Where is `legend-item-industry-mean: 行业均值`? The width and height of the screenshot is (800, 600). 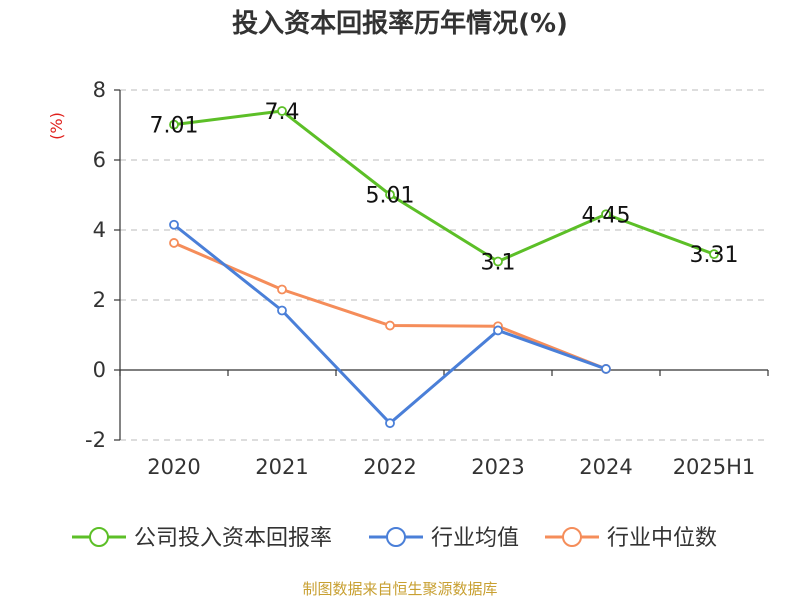 legend-item-industry-mean: 行业均值 is located at coordinates (444, 538).